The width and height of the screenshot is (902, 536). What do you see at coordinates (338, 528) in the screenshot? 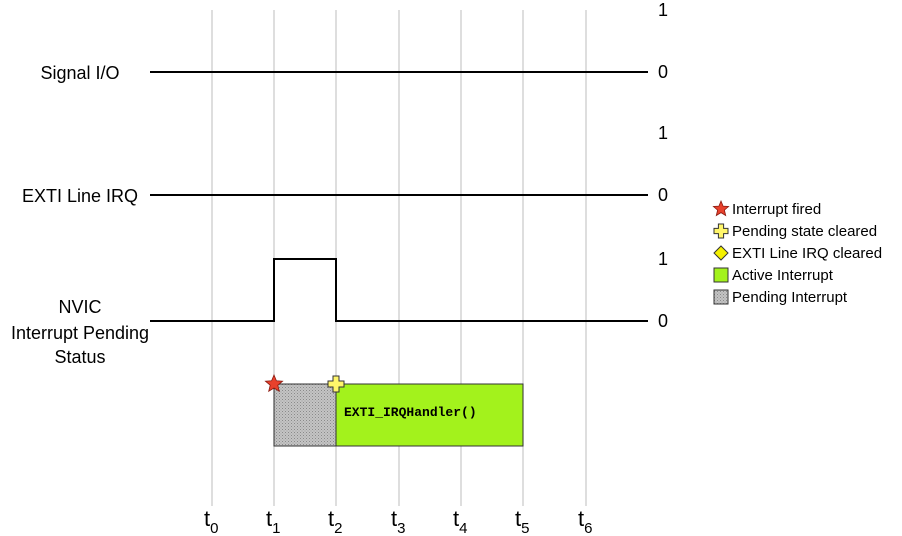
I see `time-tick-subscript: 2` at bounding box center [338, 528].